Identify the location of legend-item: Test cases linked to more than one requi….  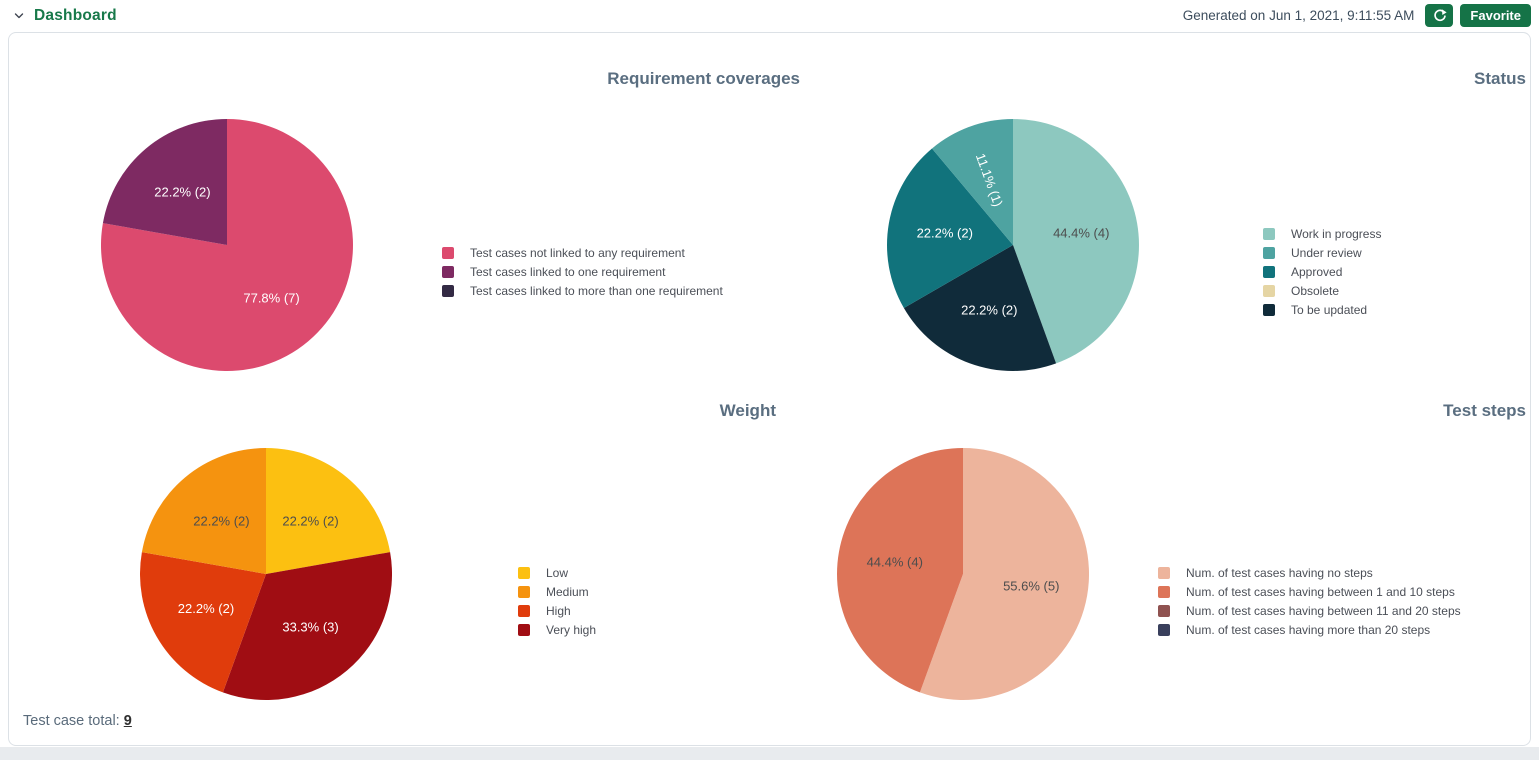
(582, 290).